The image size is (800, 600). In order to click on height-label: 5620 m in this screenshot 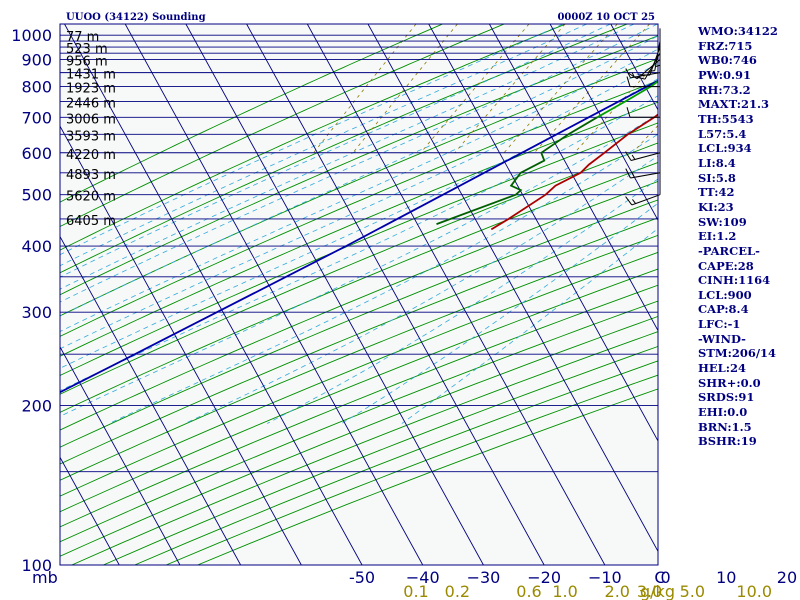, I will do `click(91, 197)`.